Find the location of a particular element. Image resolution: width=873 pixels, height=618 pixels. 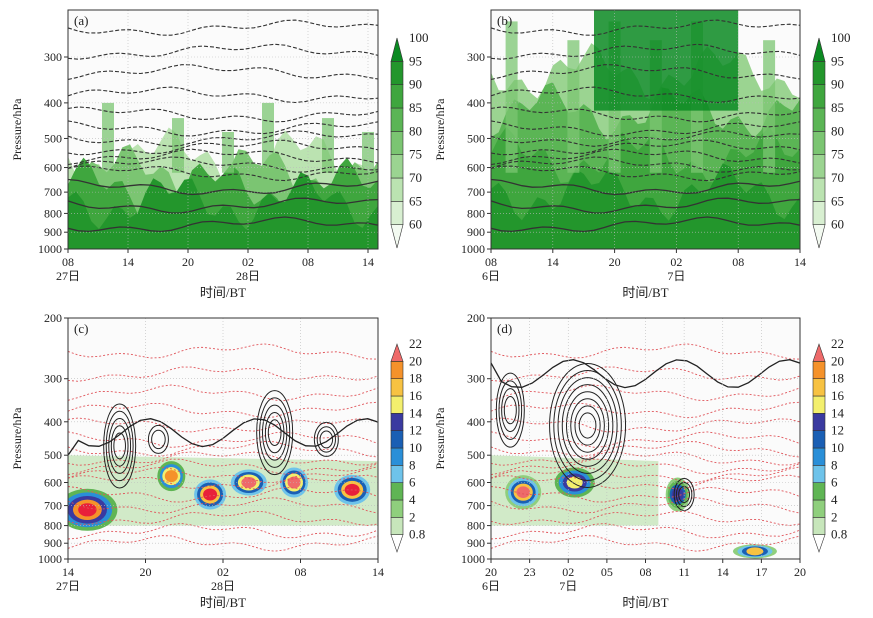

x-axis-label: 时间/BT is located at coordinates (645, 292).